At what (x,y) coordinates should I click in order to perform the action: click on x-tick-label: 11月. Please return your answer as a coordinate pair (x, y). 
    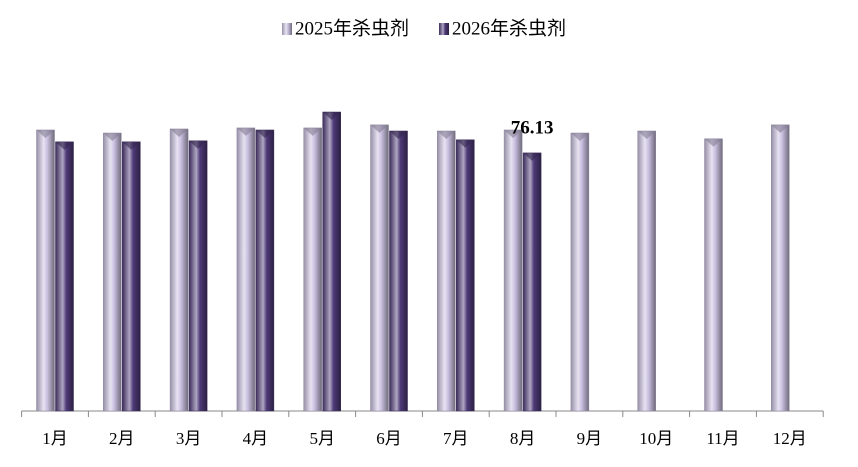
    Looking at the image, I should click on (722, 438).